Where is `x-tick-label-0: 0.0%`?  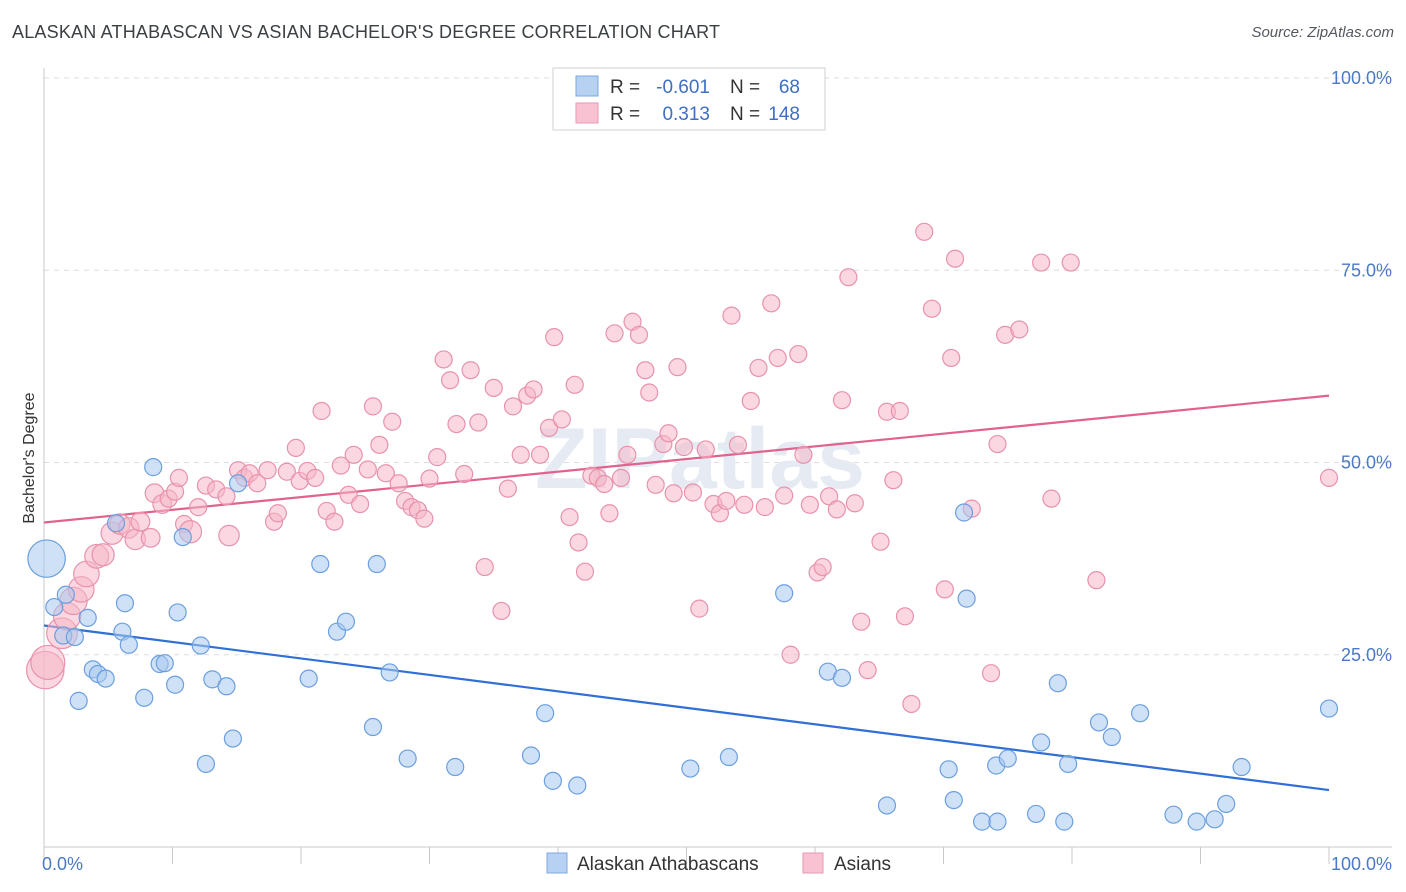
x-tick-label-0: 0.0% is located at coordinates (62, 864).